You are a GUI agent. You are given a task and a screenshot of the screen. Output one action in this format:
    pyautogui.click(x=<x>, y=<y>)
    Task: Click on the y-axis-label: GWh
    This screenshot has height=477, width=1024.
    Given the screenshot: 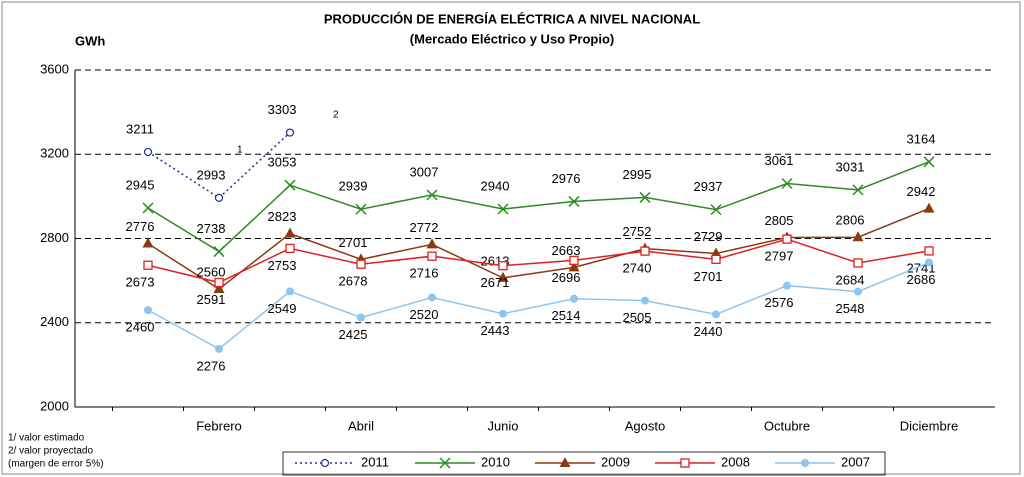 What is the action you would take?
    pyautogui.click(x=90, y=40)
    